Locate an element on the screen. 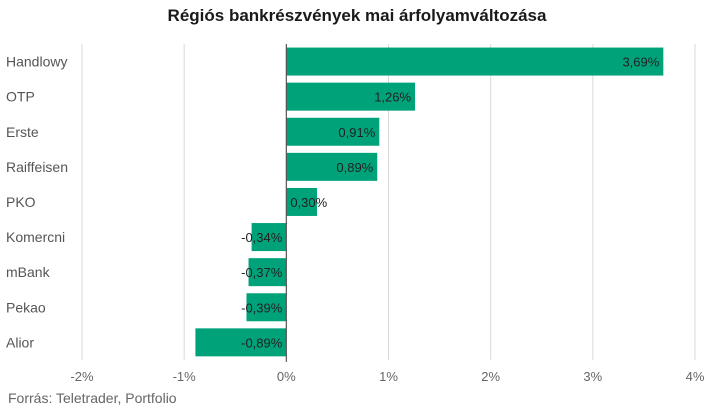 Image resolution: width=714 pixels, height=417 pixels. x-tick-label: -2% is located at coordinates (82, 376).